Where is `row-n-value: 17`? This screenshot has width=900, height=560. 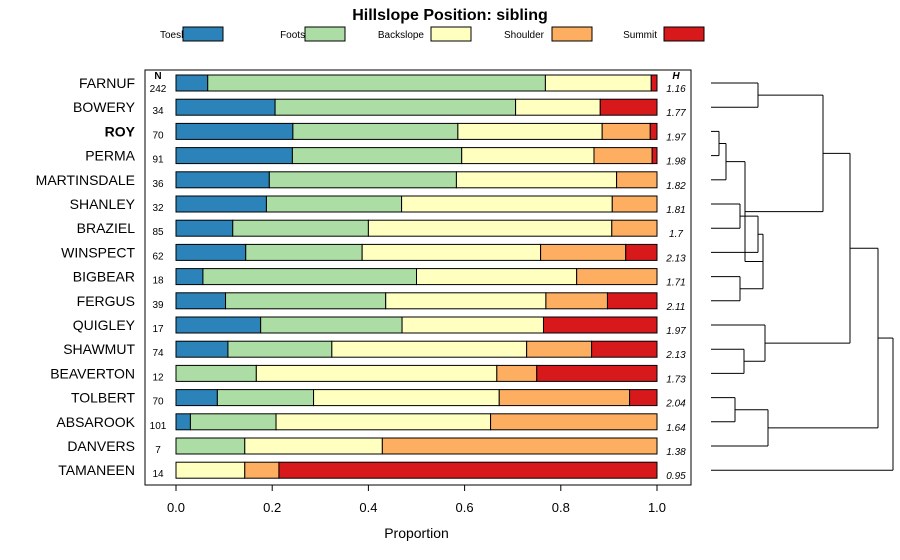 row-n-value: 17 is located at coordinates (158, 329).